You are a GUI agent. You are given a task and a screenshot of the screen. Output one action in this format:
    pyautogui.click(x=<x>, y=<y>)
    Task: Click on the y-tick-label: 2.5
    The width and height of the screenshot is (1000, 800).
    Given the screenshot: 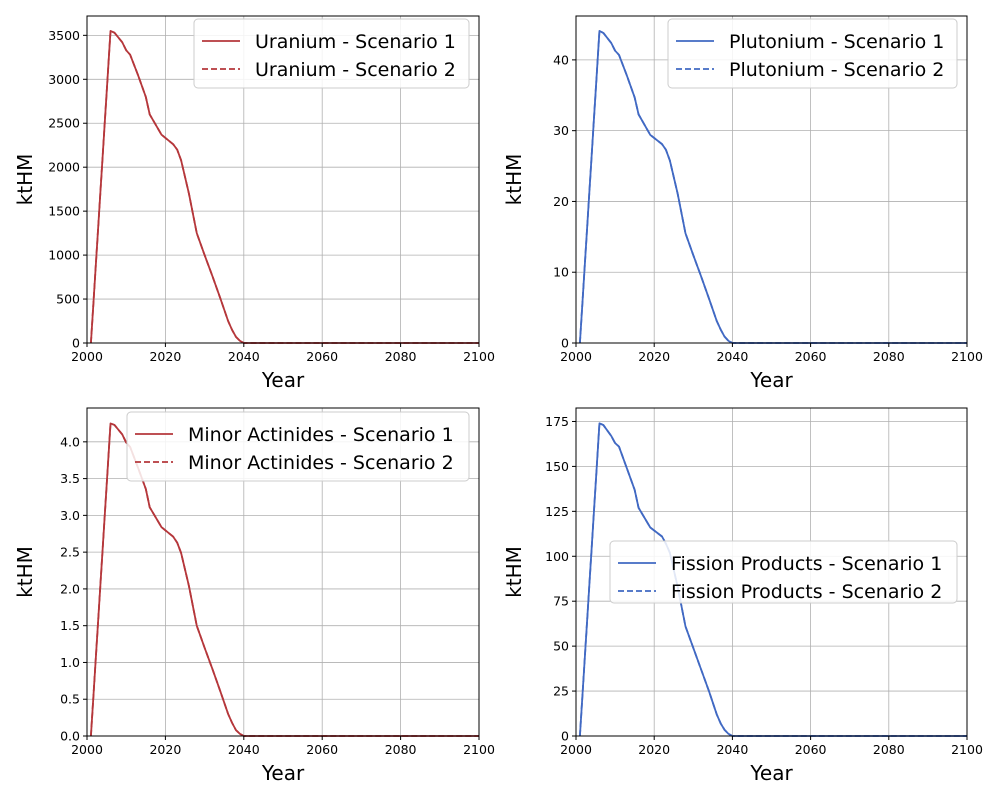 What is the action you would take?
    pyautogui.click(x=70, y=552)
    